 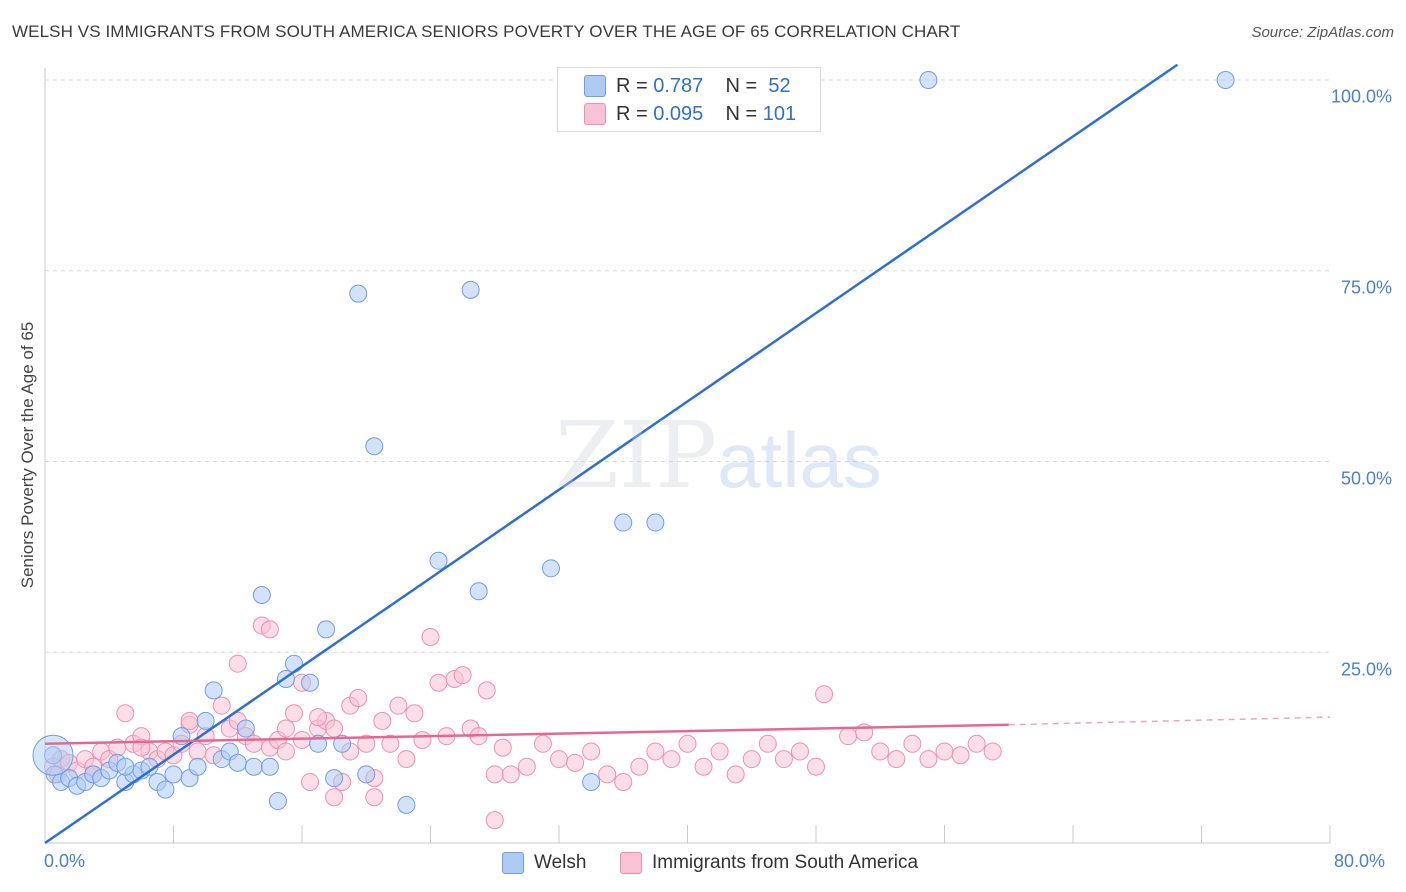 I want to click on y-tick-label: 50.0%, so click(x=1366, y=478).